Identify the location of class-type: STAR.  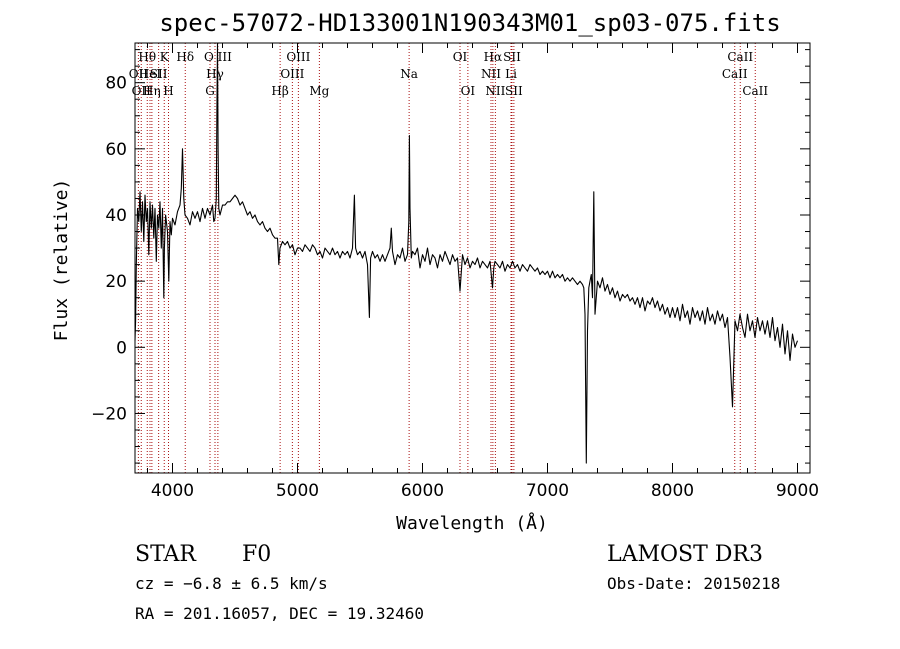
(166, 554).